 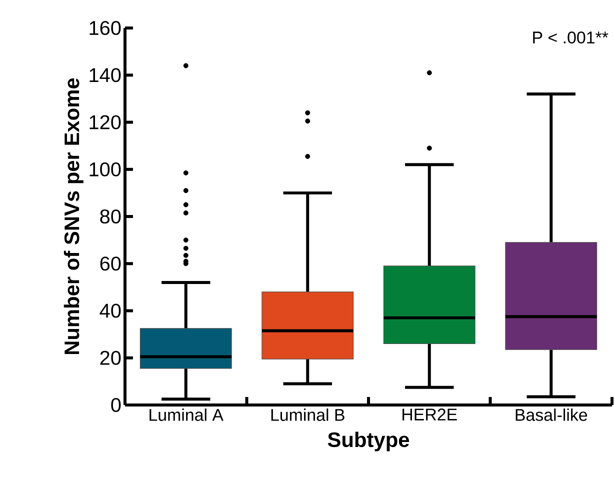 I want to click on y-tick-label: 160, so click(x=105, y=28).